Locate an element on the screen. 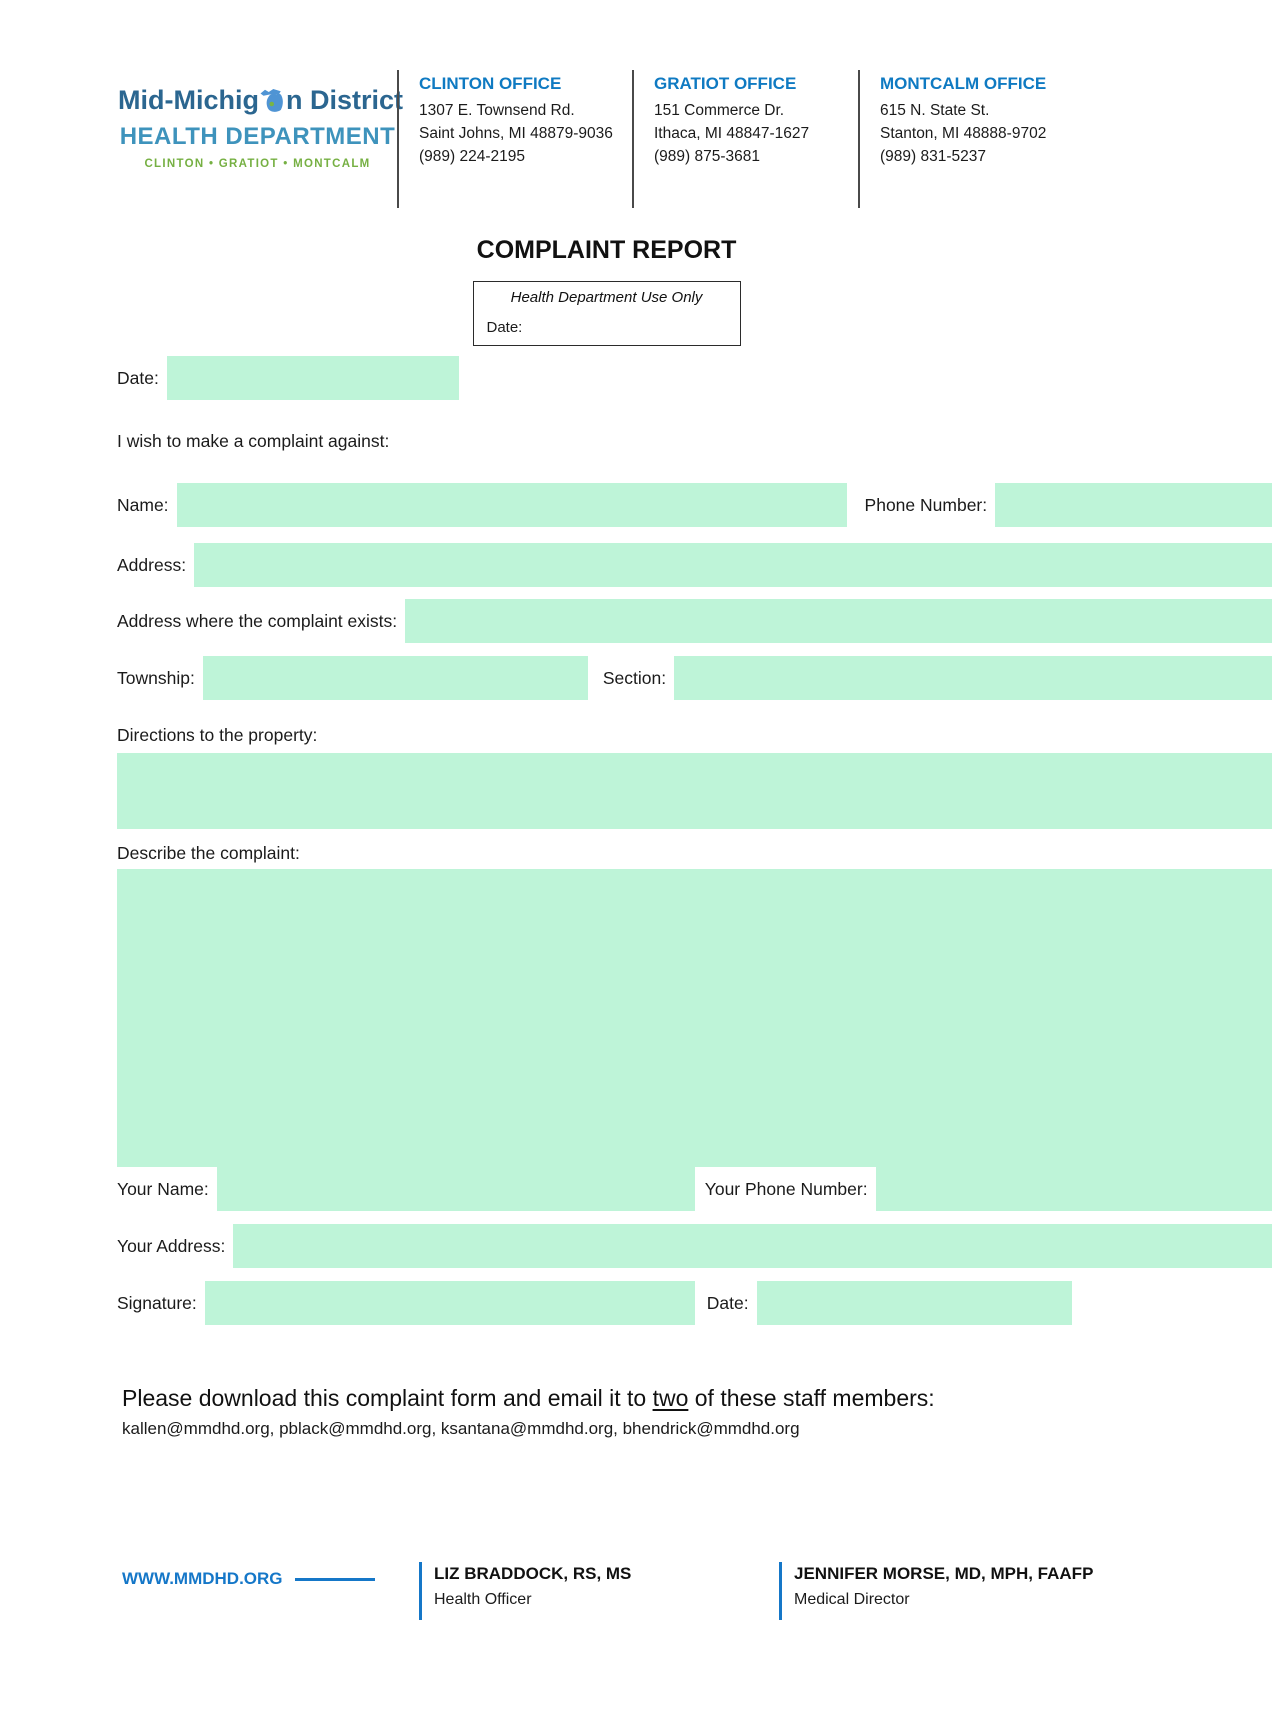  office-name: CLINTON OFFICE is located at coordinates (490, 83).